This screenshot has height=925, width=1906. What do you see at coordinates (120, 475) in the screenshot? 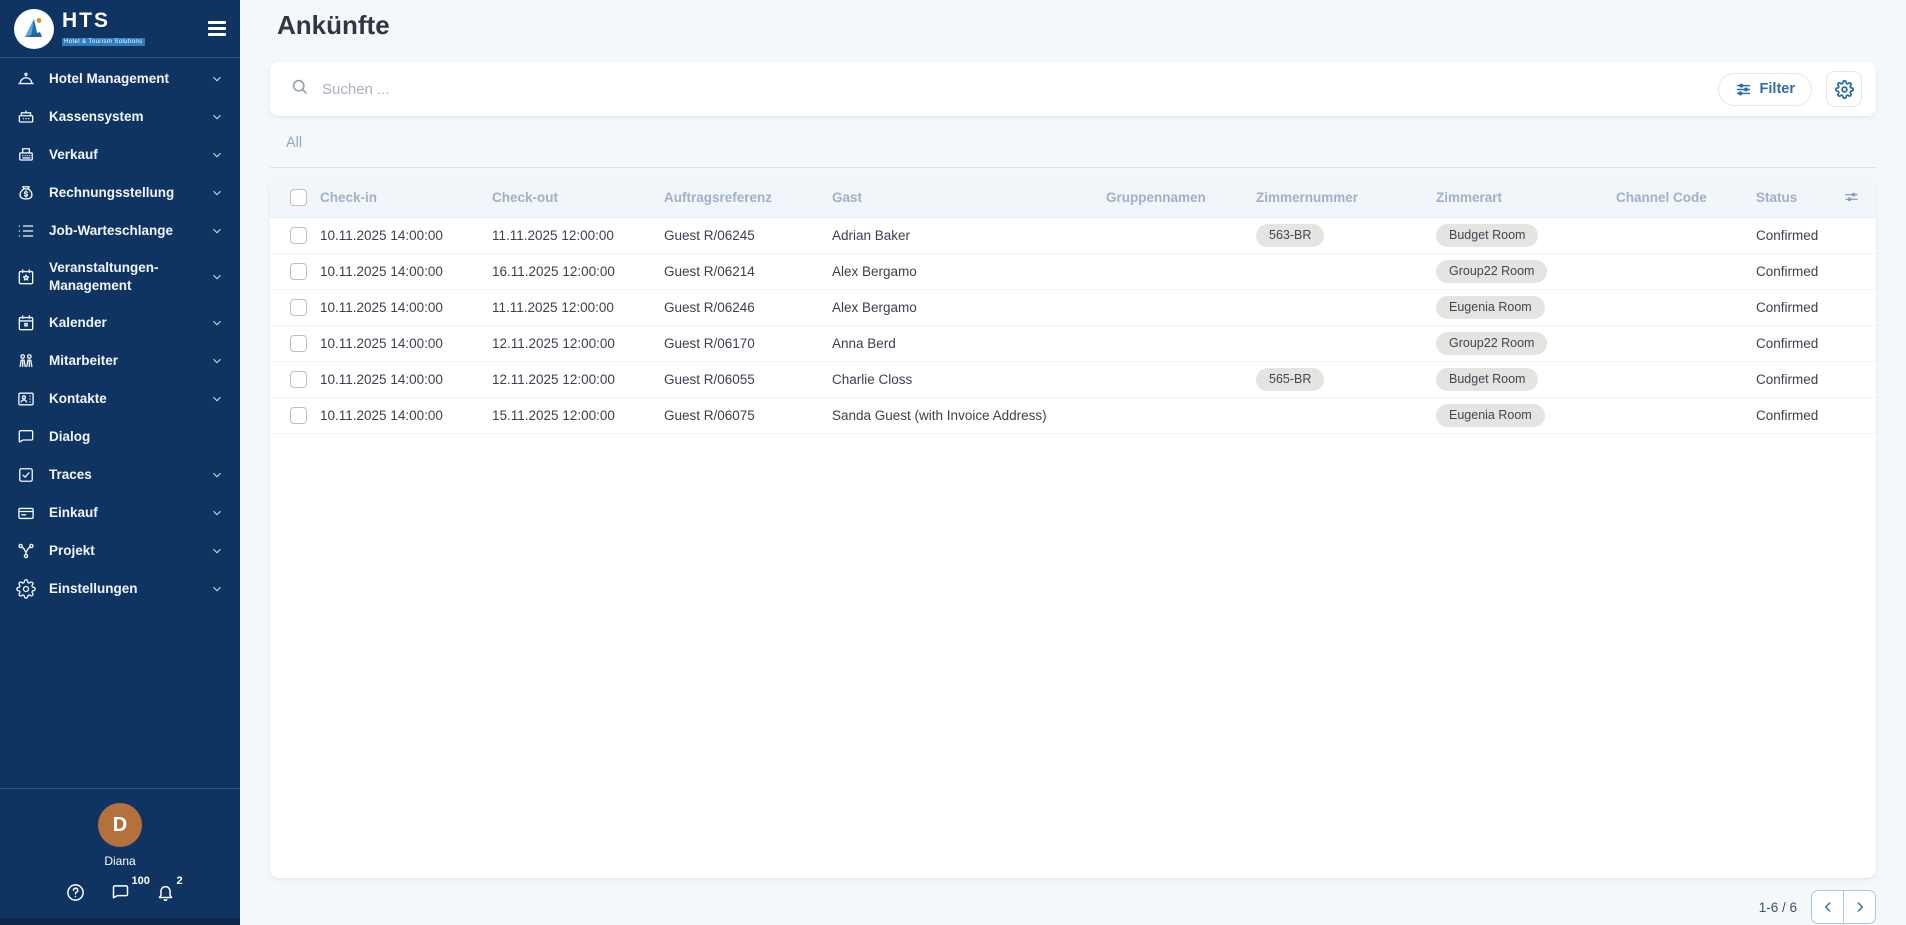
I see `sidebar-item-traces: Traces` at bounding box center [120, 475].